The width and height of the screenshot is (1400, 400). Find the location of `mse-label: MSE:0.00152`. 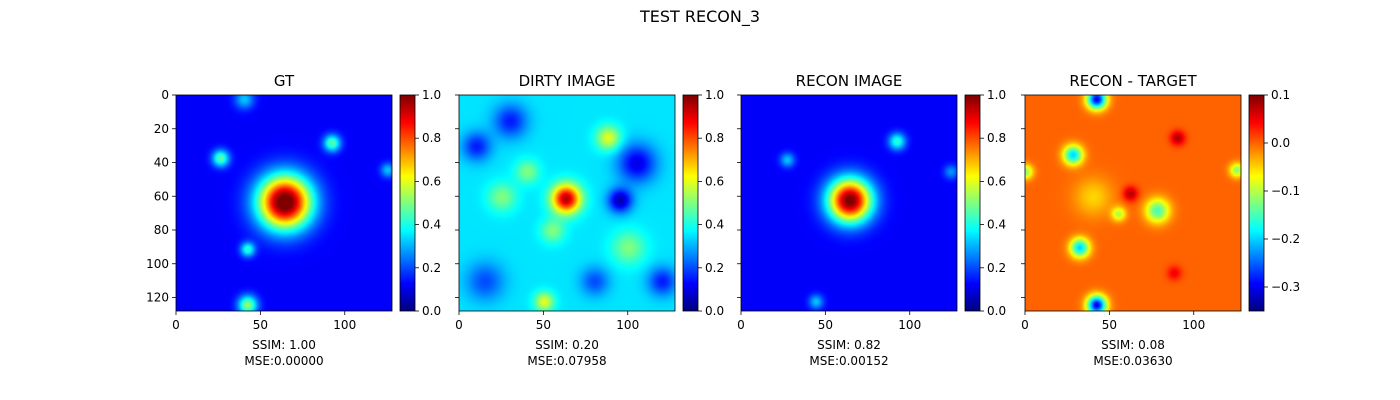

mse-label: MSE:0.00152 is located at coordinates (848, 361).